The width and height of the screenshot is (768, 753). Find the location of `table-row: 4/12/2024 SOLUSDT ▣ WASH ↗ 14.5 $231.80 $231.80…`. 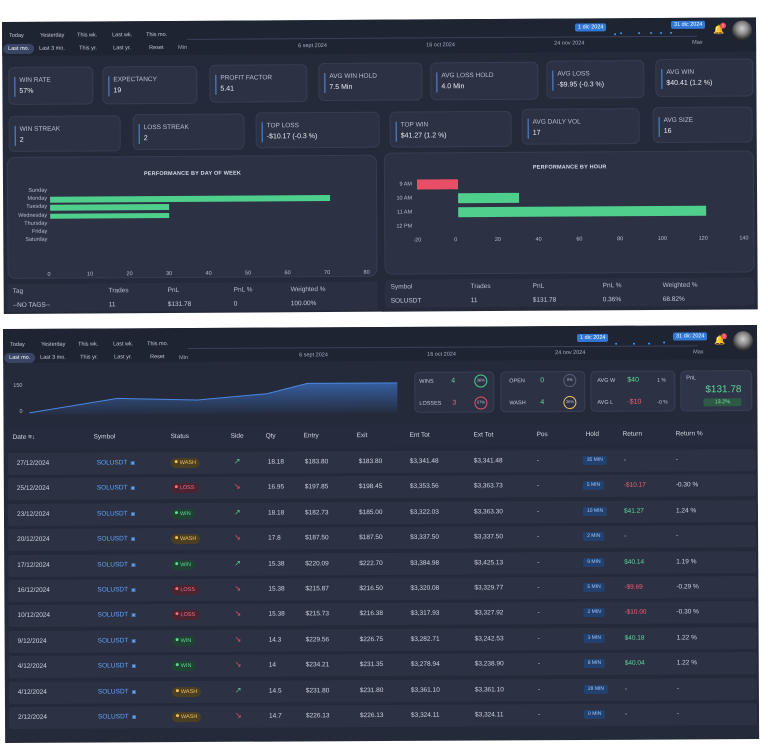

table-row: 4/12/2024 SOLUSDT ▣ WASH ↗ 14.5 $231.80 $231.80… is located at coordinates (382, 690).